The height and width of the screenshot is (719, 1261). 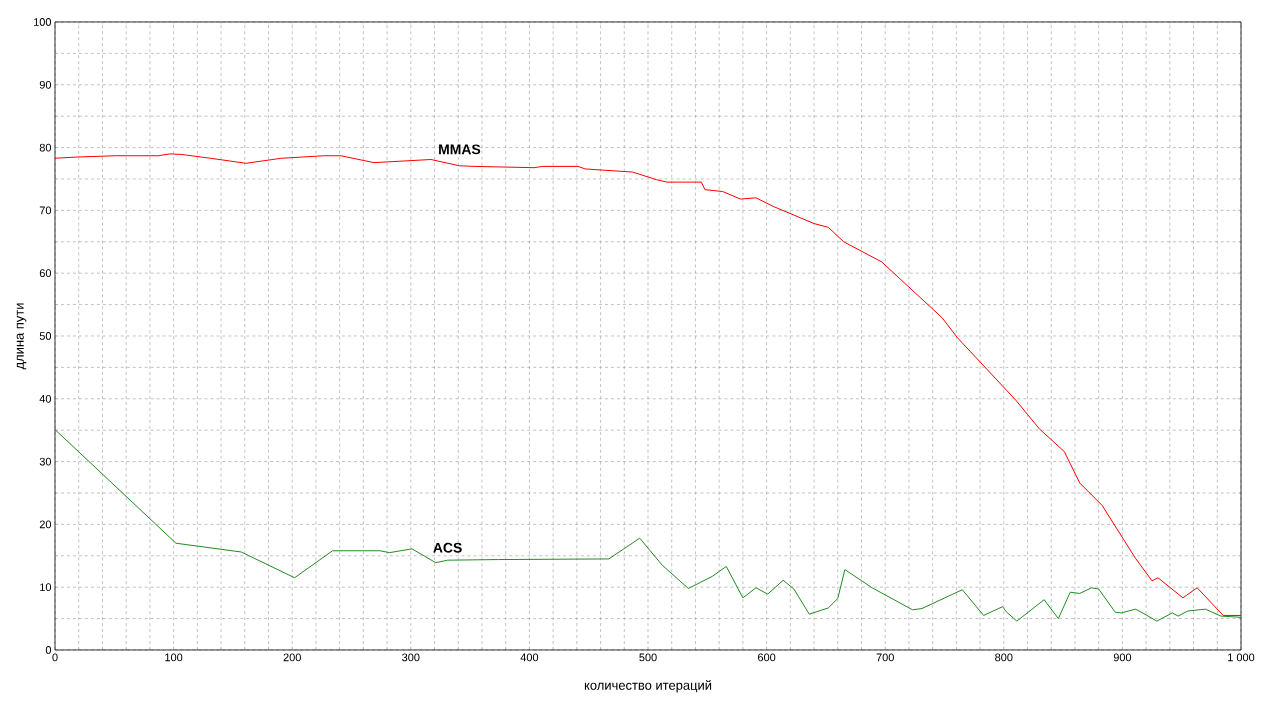 I want to click on x-tick-label: 100, so click(x=174, y=657).